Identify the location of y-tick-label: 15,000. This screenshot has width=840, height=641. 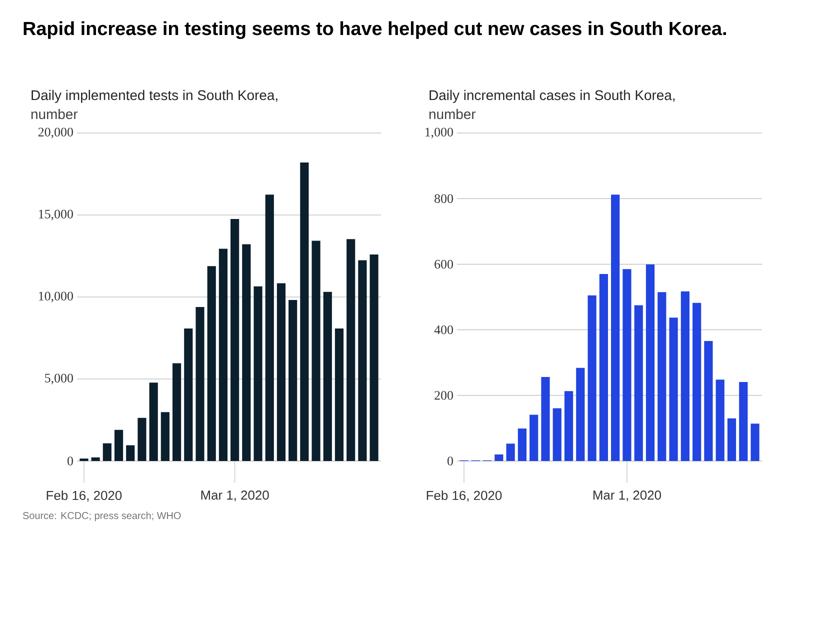
(56, 215).